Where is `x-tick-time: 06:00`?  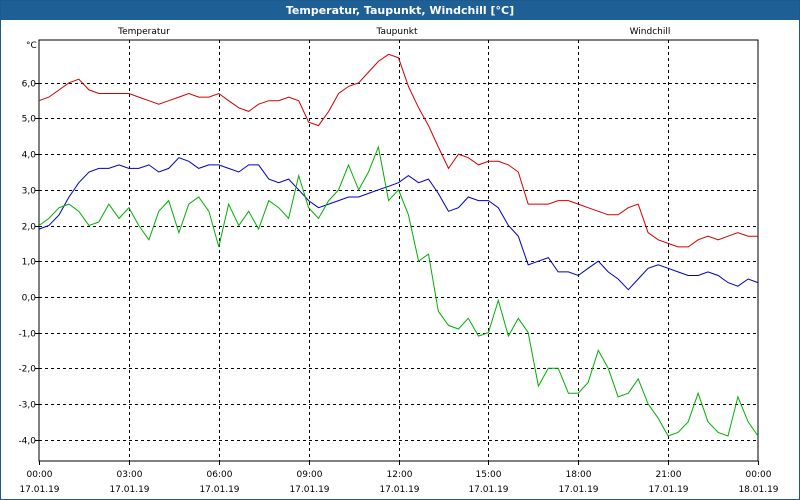
x-tick-time: 06:00 is located at coordinates (220, 475).